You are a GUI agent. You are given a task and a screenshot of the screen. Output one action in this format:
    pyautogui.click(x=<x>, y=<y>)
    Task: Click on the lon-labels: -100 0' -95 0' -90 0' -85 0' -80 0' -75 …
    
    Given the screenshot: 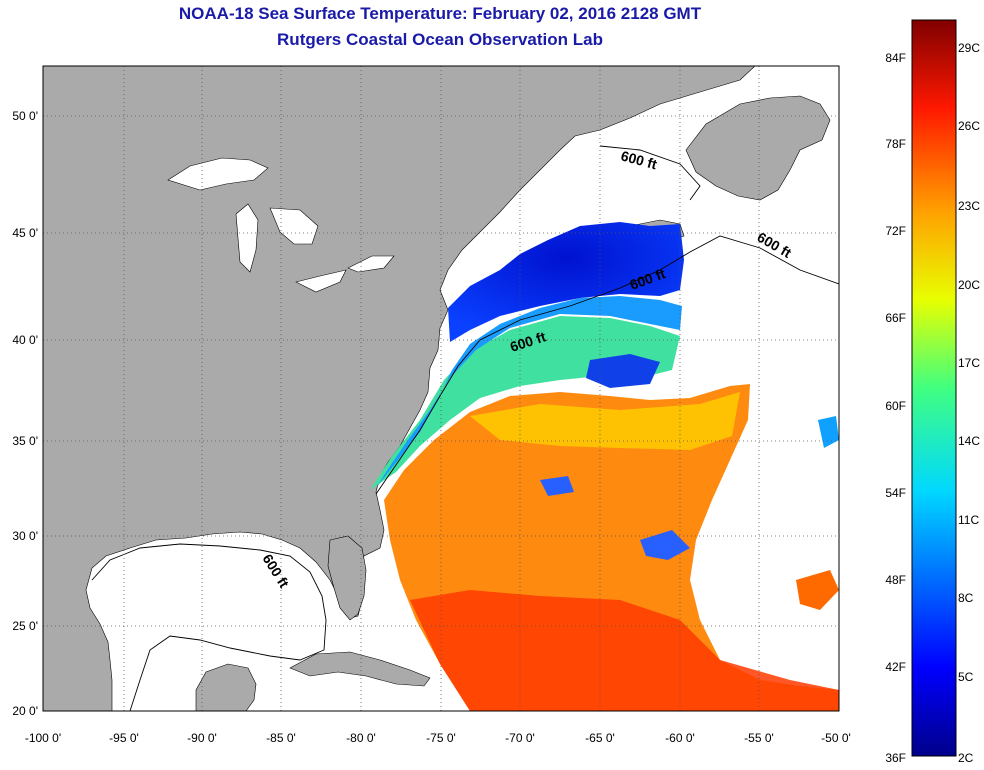 What is the action you would take?
    pyautogui.click(x=438, y=738)
    